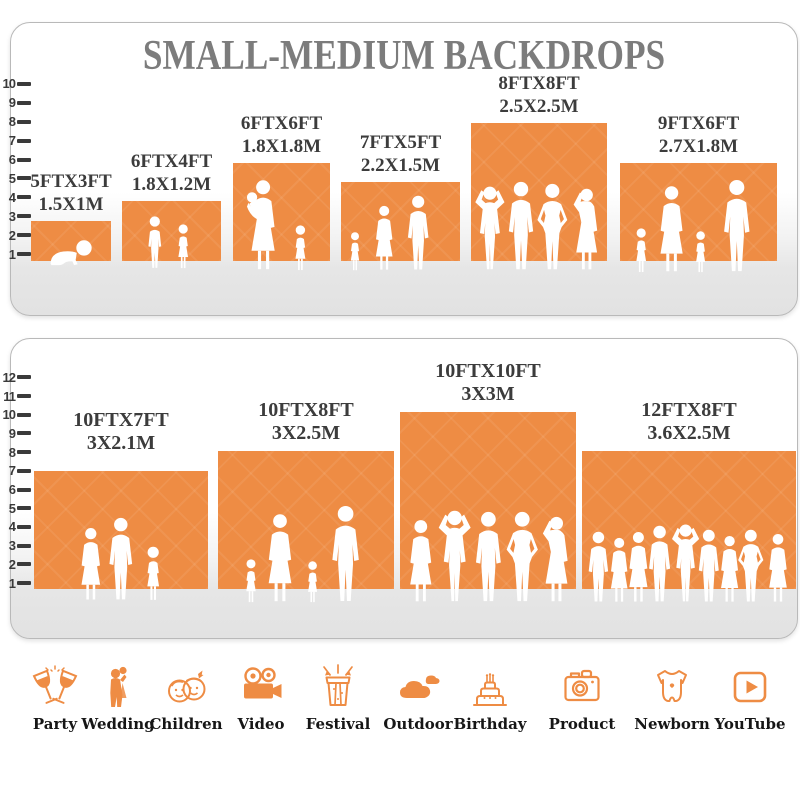 This screenshot has width=800, height=800. Describe the element at coordinates (689, 433) in the screenshot. I see `size-m: 3.6X2.5M` at that location.